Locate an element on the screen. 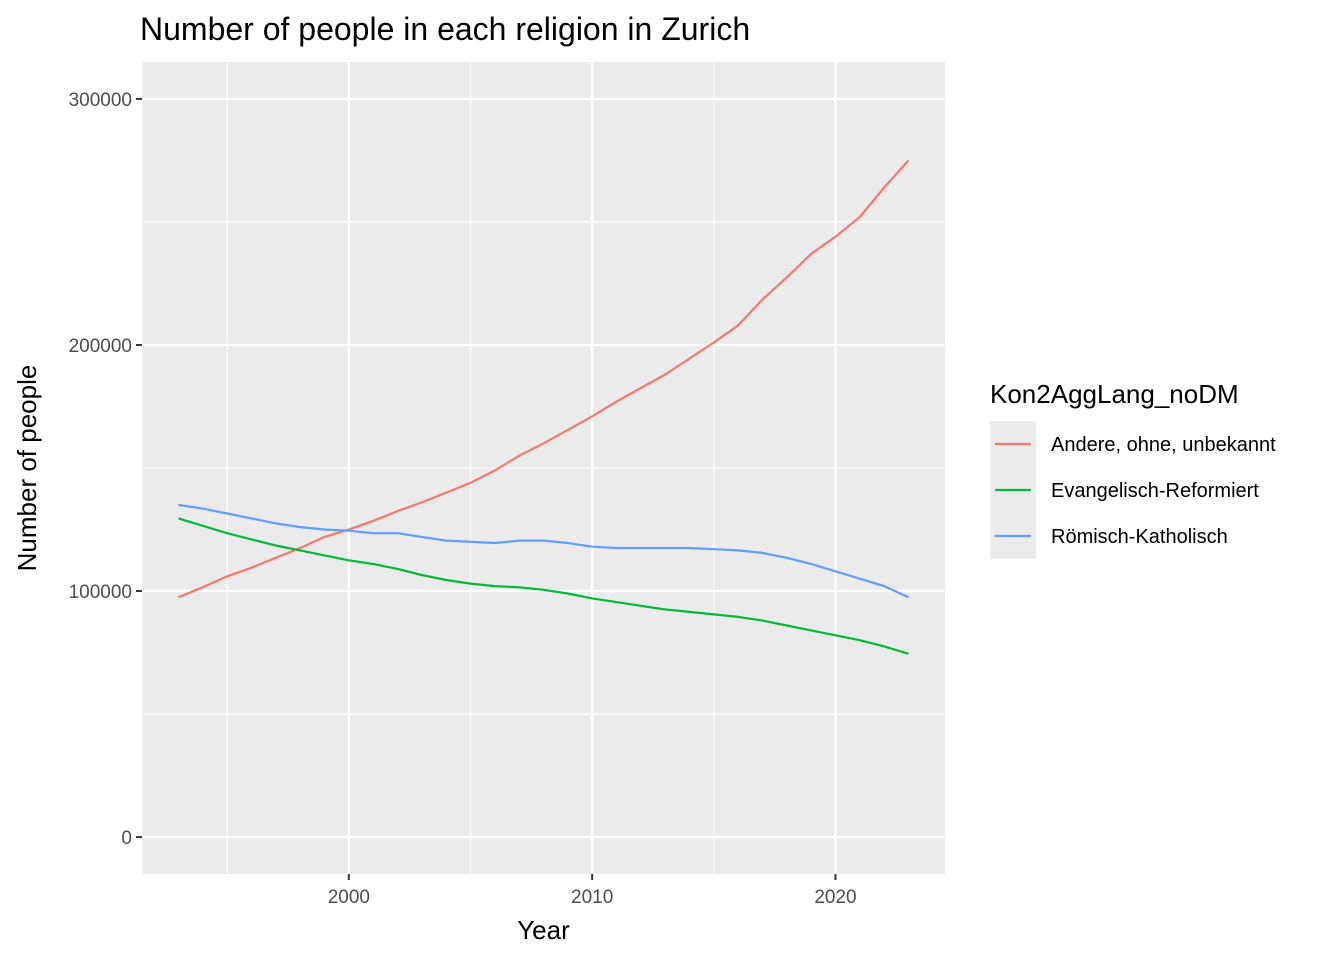  series-line-r-misch-katholisch is located at coordinates (543, 551).